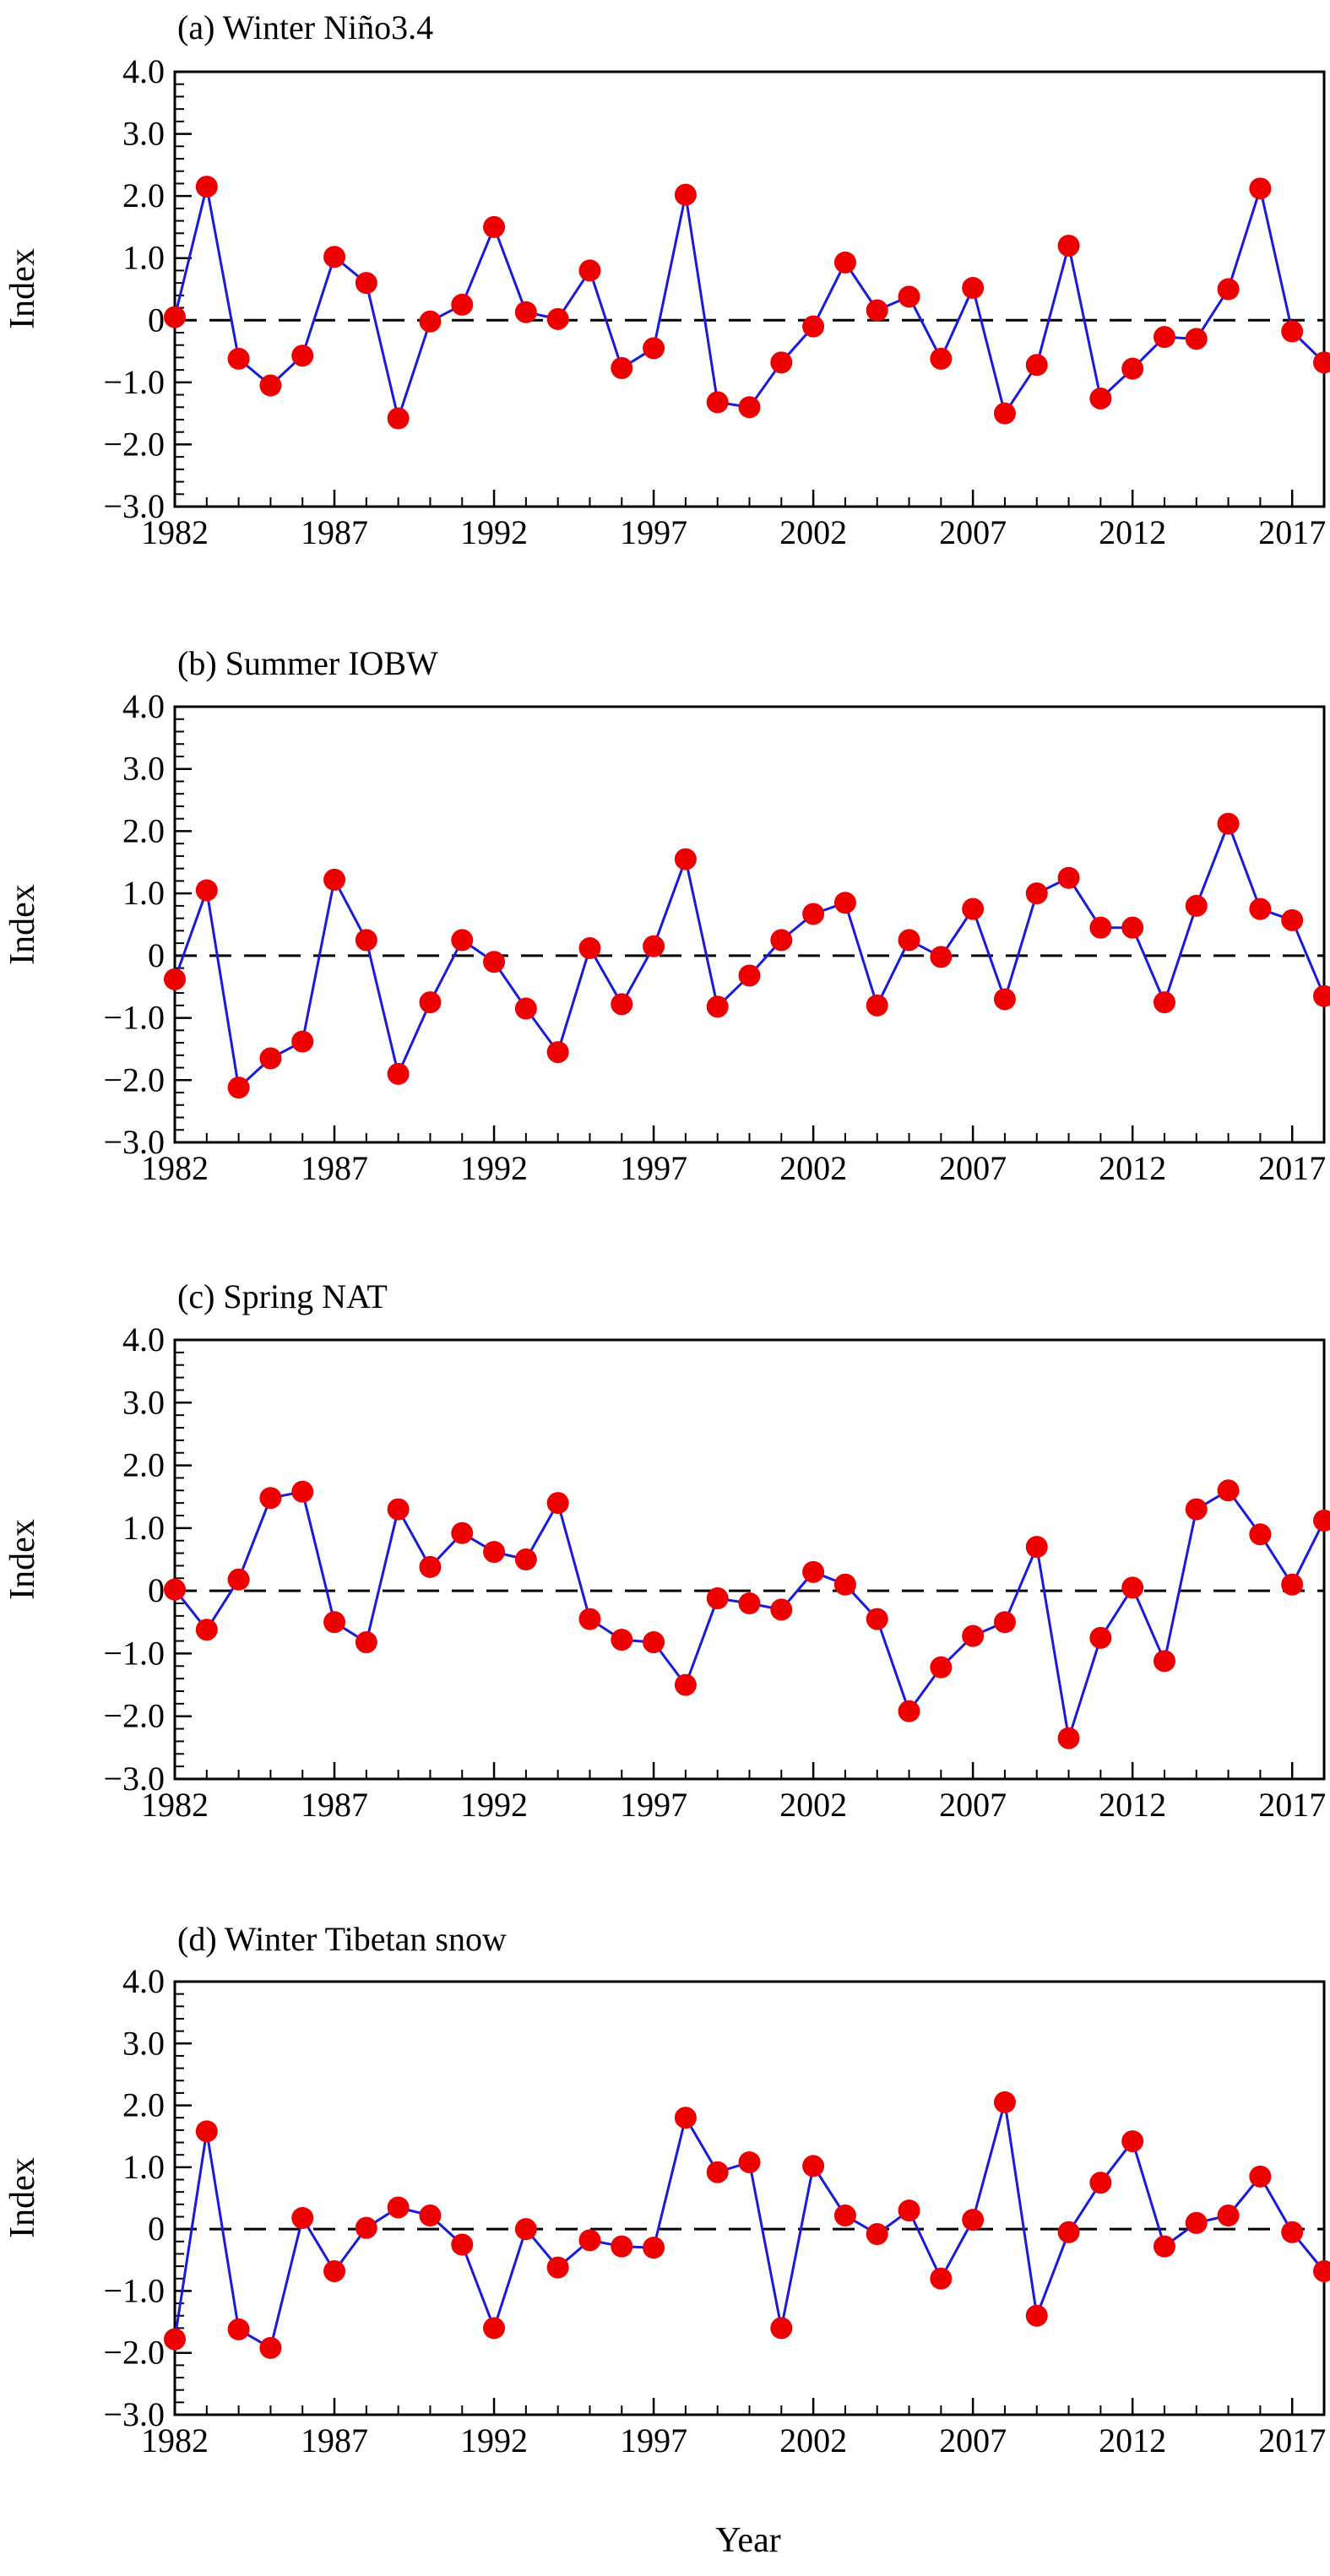  What do you see at coordinates (653, 1805) in the screenshot?
I see `x-tick-label: 1997` at bounding box center [653, 1805].